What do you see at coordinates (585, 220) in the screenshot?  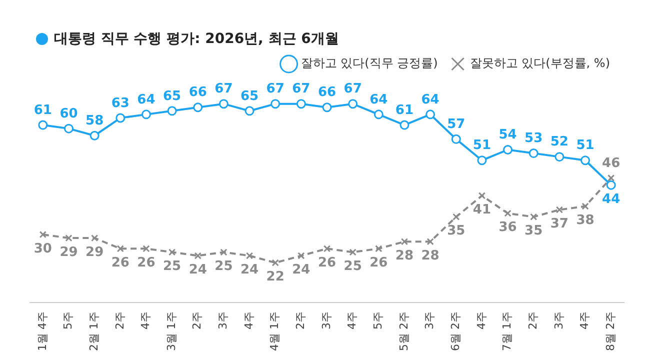 I see `data-label: 38` at bounding box center [585, 220].